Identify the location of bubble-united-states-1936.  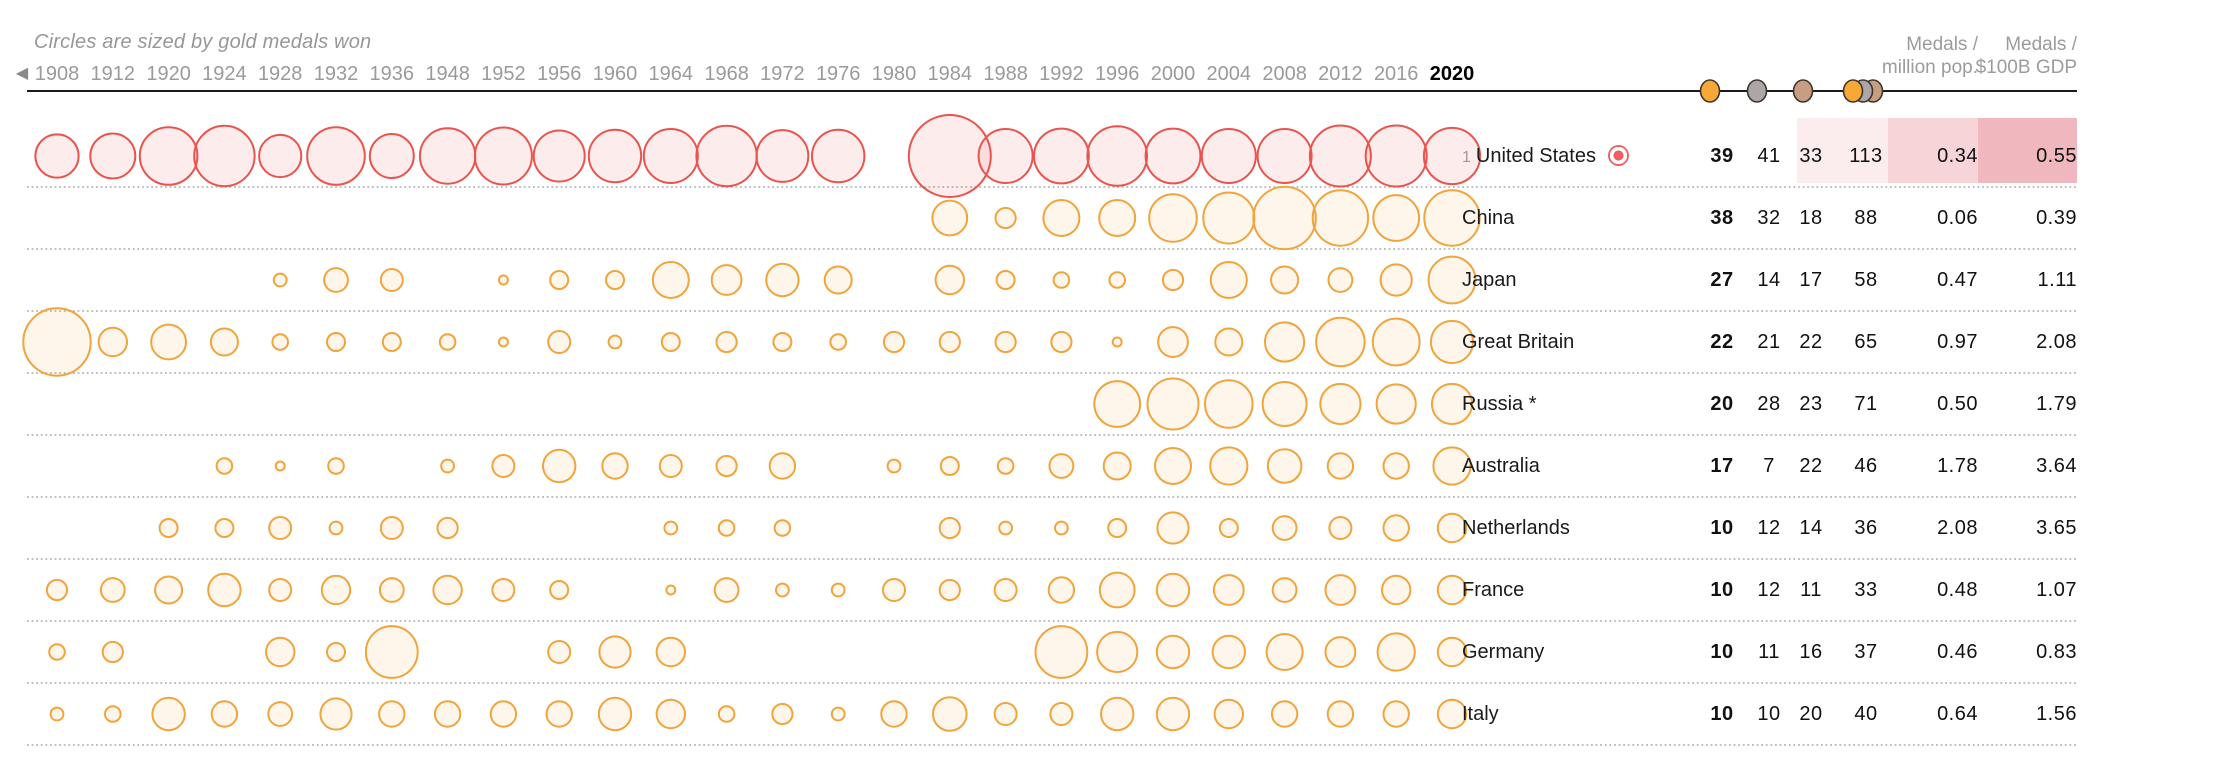
(391, 156).